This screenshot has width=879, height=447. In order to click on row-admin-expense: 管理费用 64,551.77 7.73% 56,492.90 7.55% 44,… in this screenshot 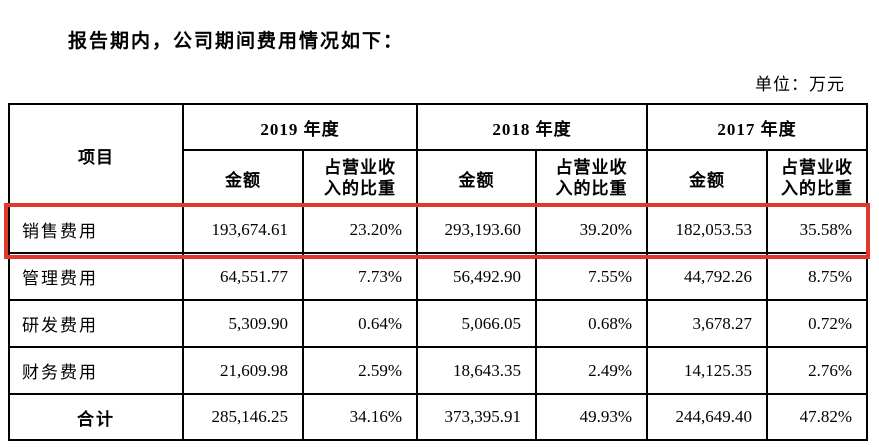, I will do `click(438, 276)`.